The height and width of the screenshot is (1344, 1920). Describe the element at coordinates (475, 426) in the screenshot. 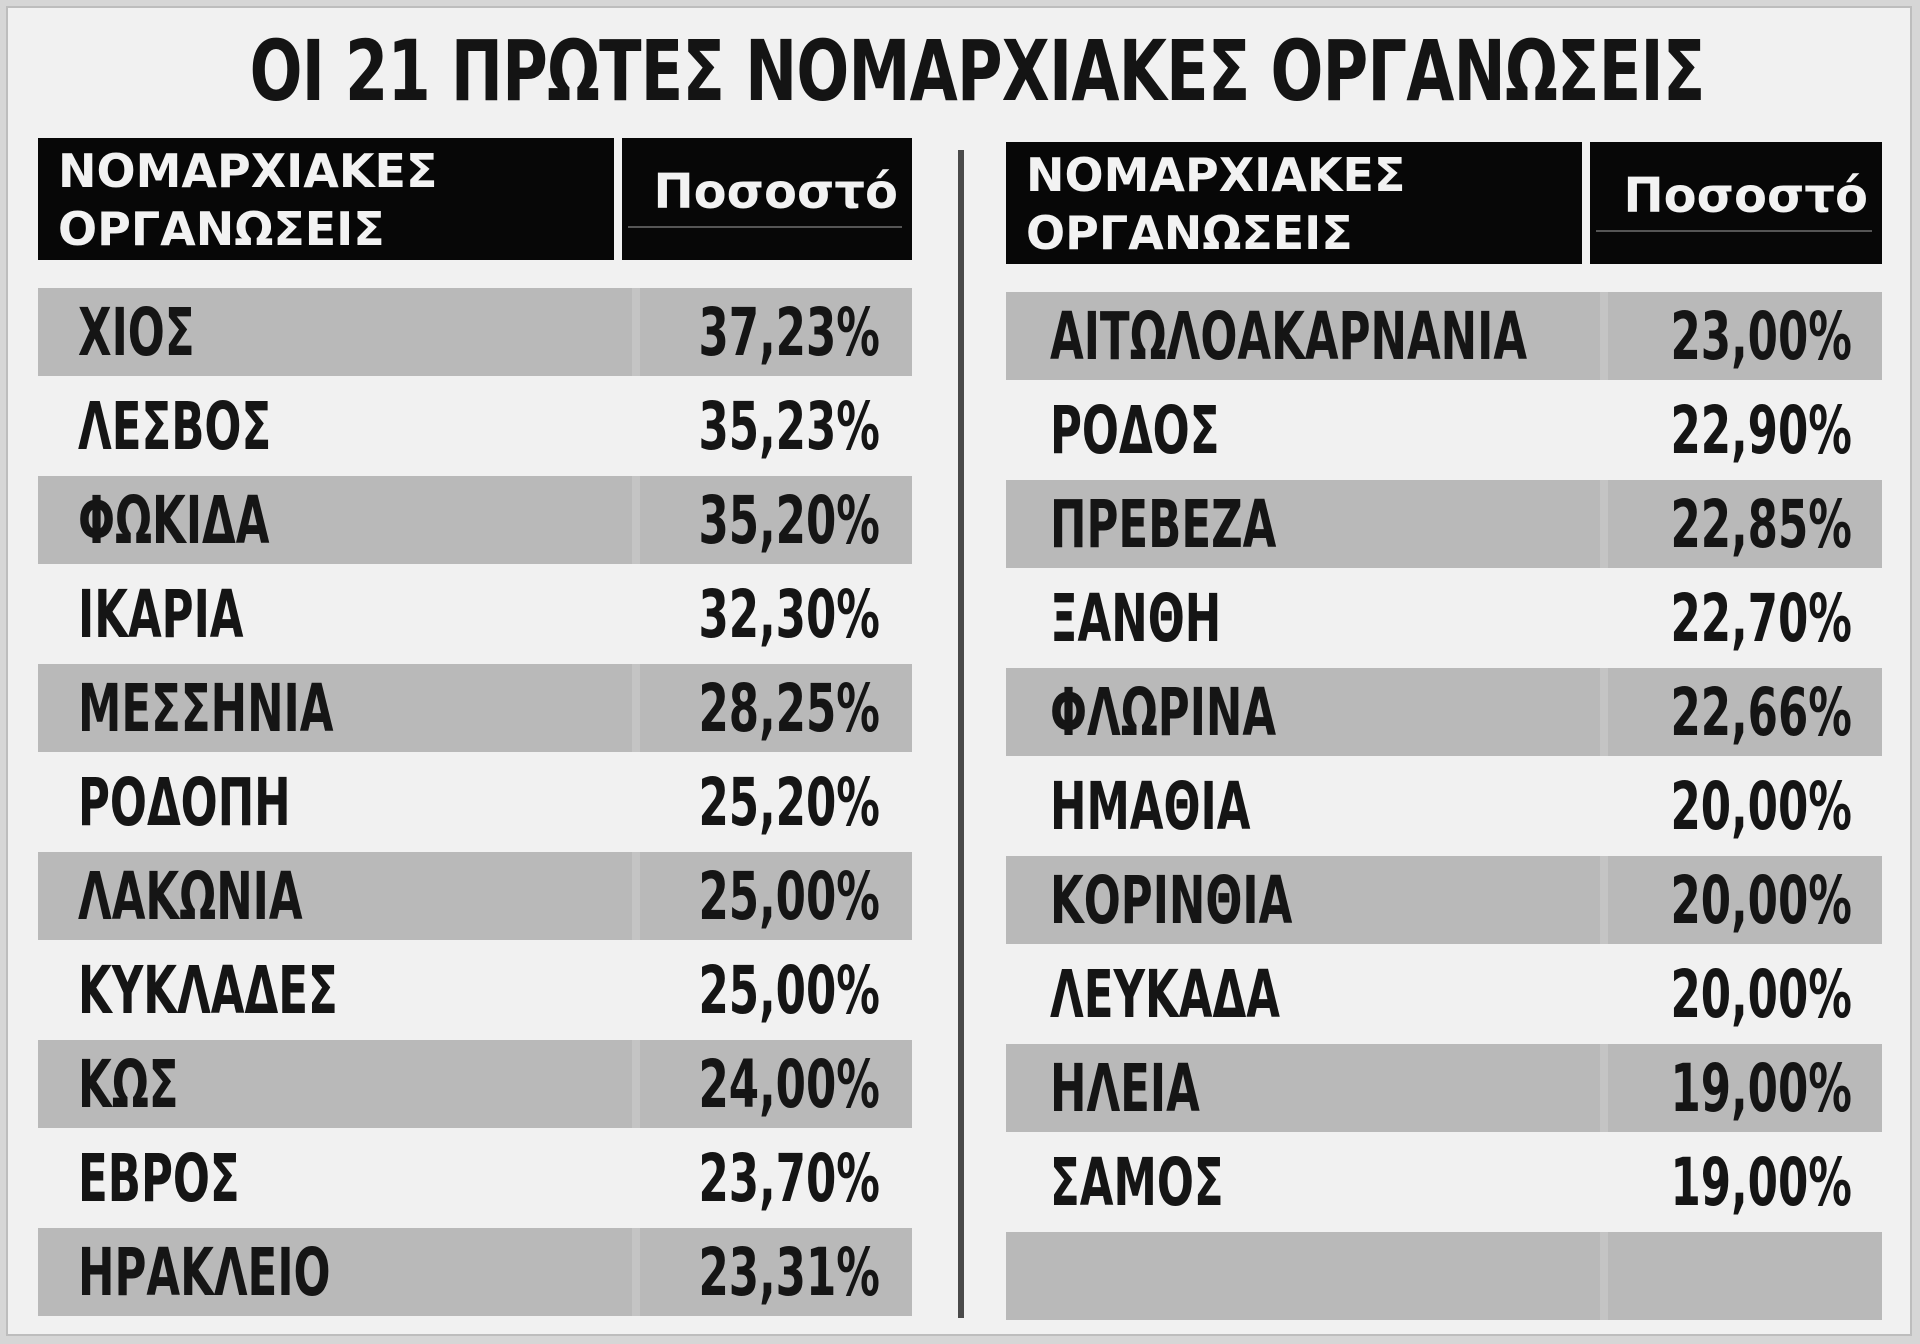

I see `table-row: ΛΕΣΒΟΣ 35,23%` at that location.